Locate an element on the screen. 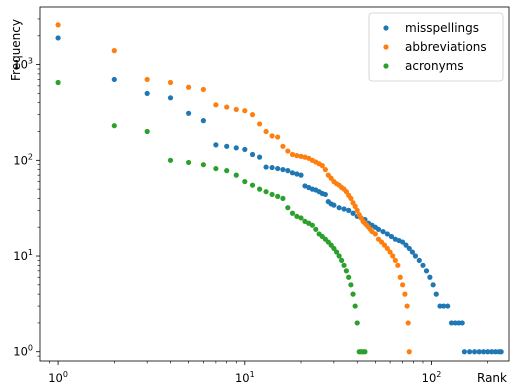 Image resolution: width=516 pixels, height=385 pixels. y-tick-label: 100 is located at coordinates (23, 351).